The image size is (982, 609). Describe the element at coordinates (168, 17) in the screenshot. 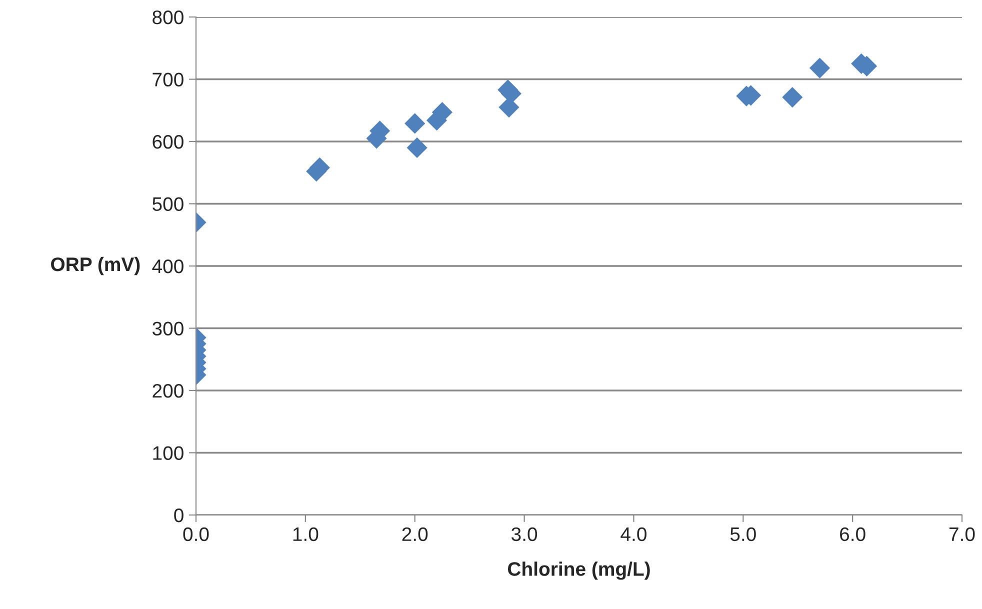

I see `y-tick-label: 800` at that location.